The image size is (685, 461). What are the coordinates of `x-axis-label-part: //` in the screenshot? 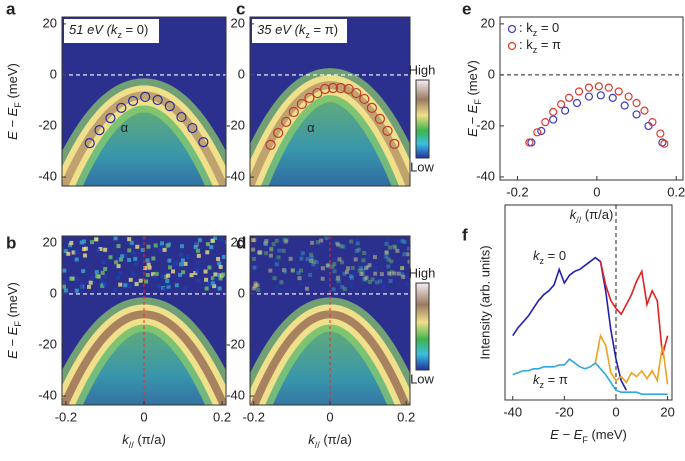 It's located at (318, 445).